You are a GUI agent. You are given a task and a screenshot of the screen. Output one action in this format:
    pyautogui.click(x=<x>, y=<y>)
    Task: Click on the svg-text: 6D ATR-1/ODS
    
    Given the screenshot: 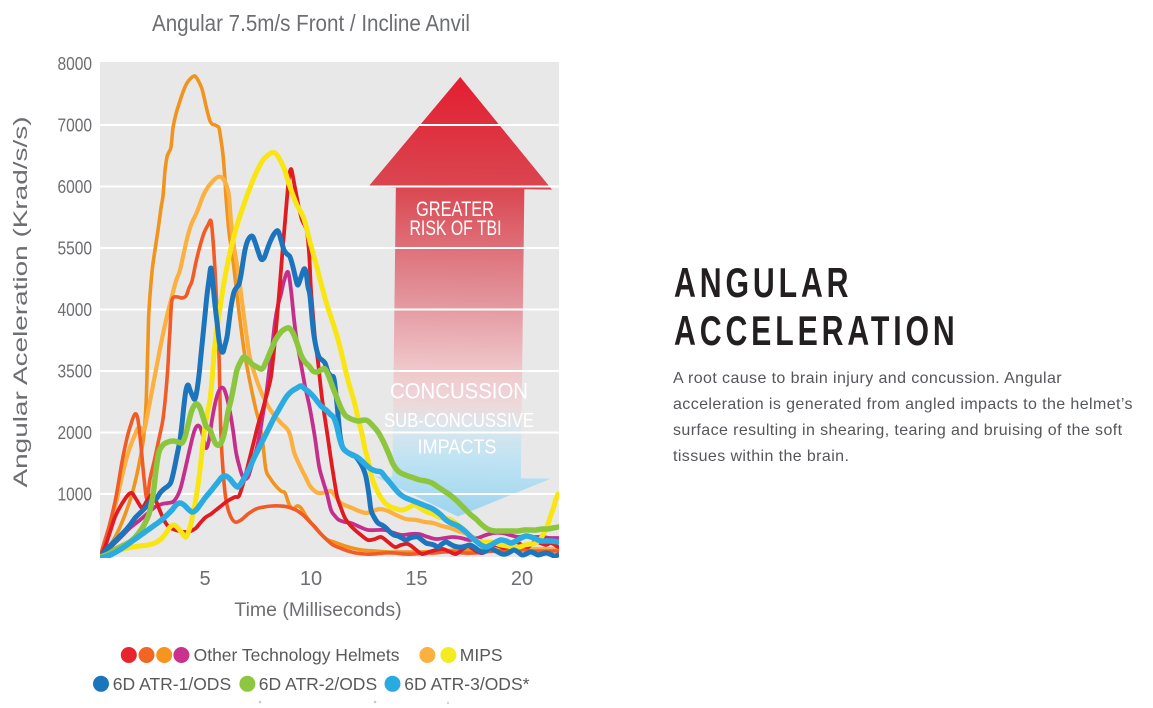 What is the action you would take?
    pyautogui.click(x=172, y=684)
    